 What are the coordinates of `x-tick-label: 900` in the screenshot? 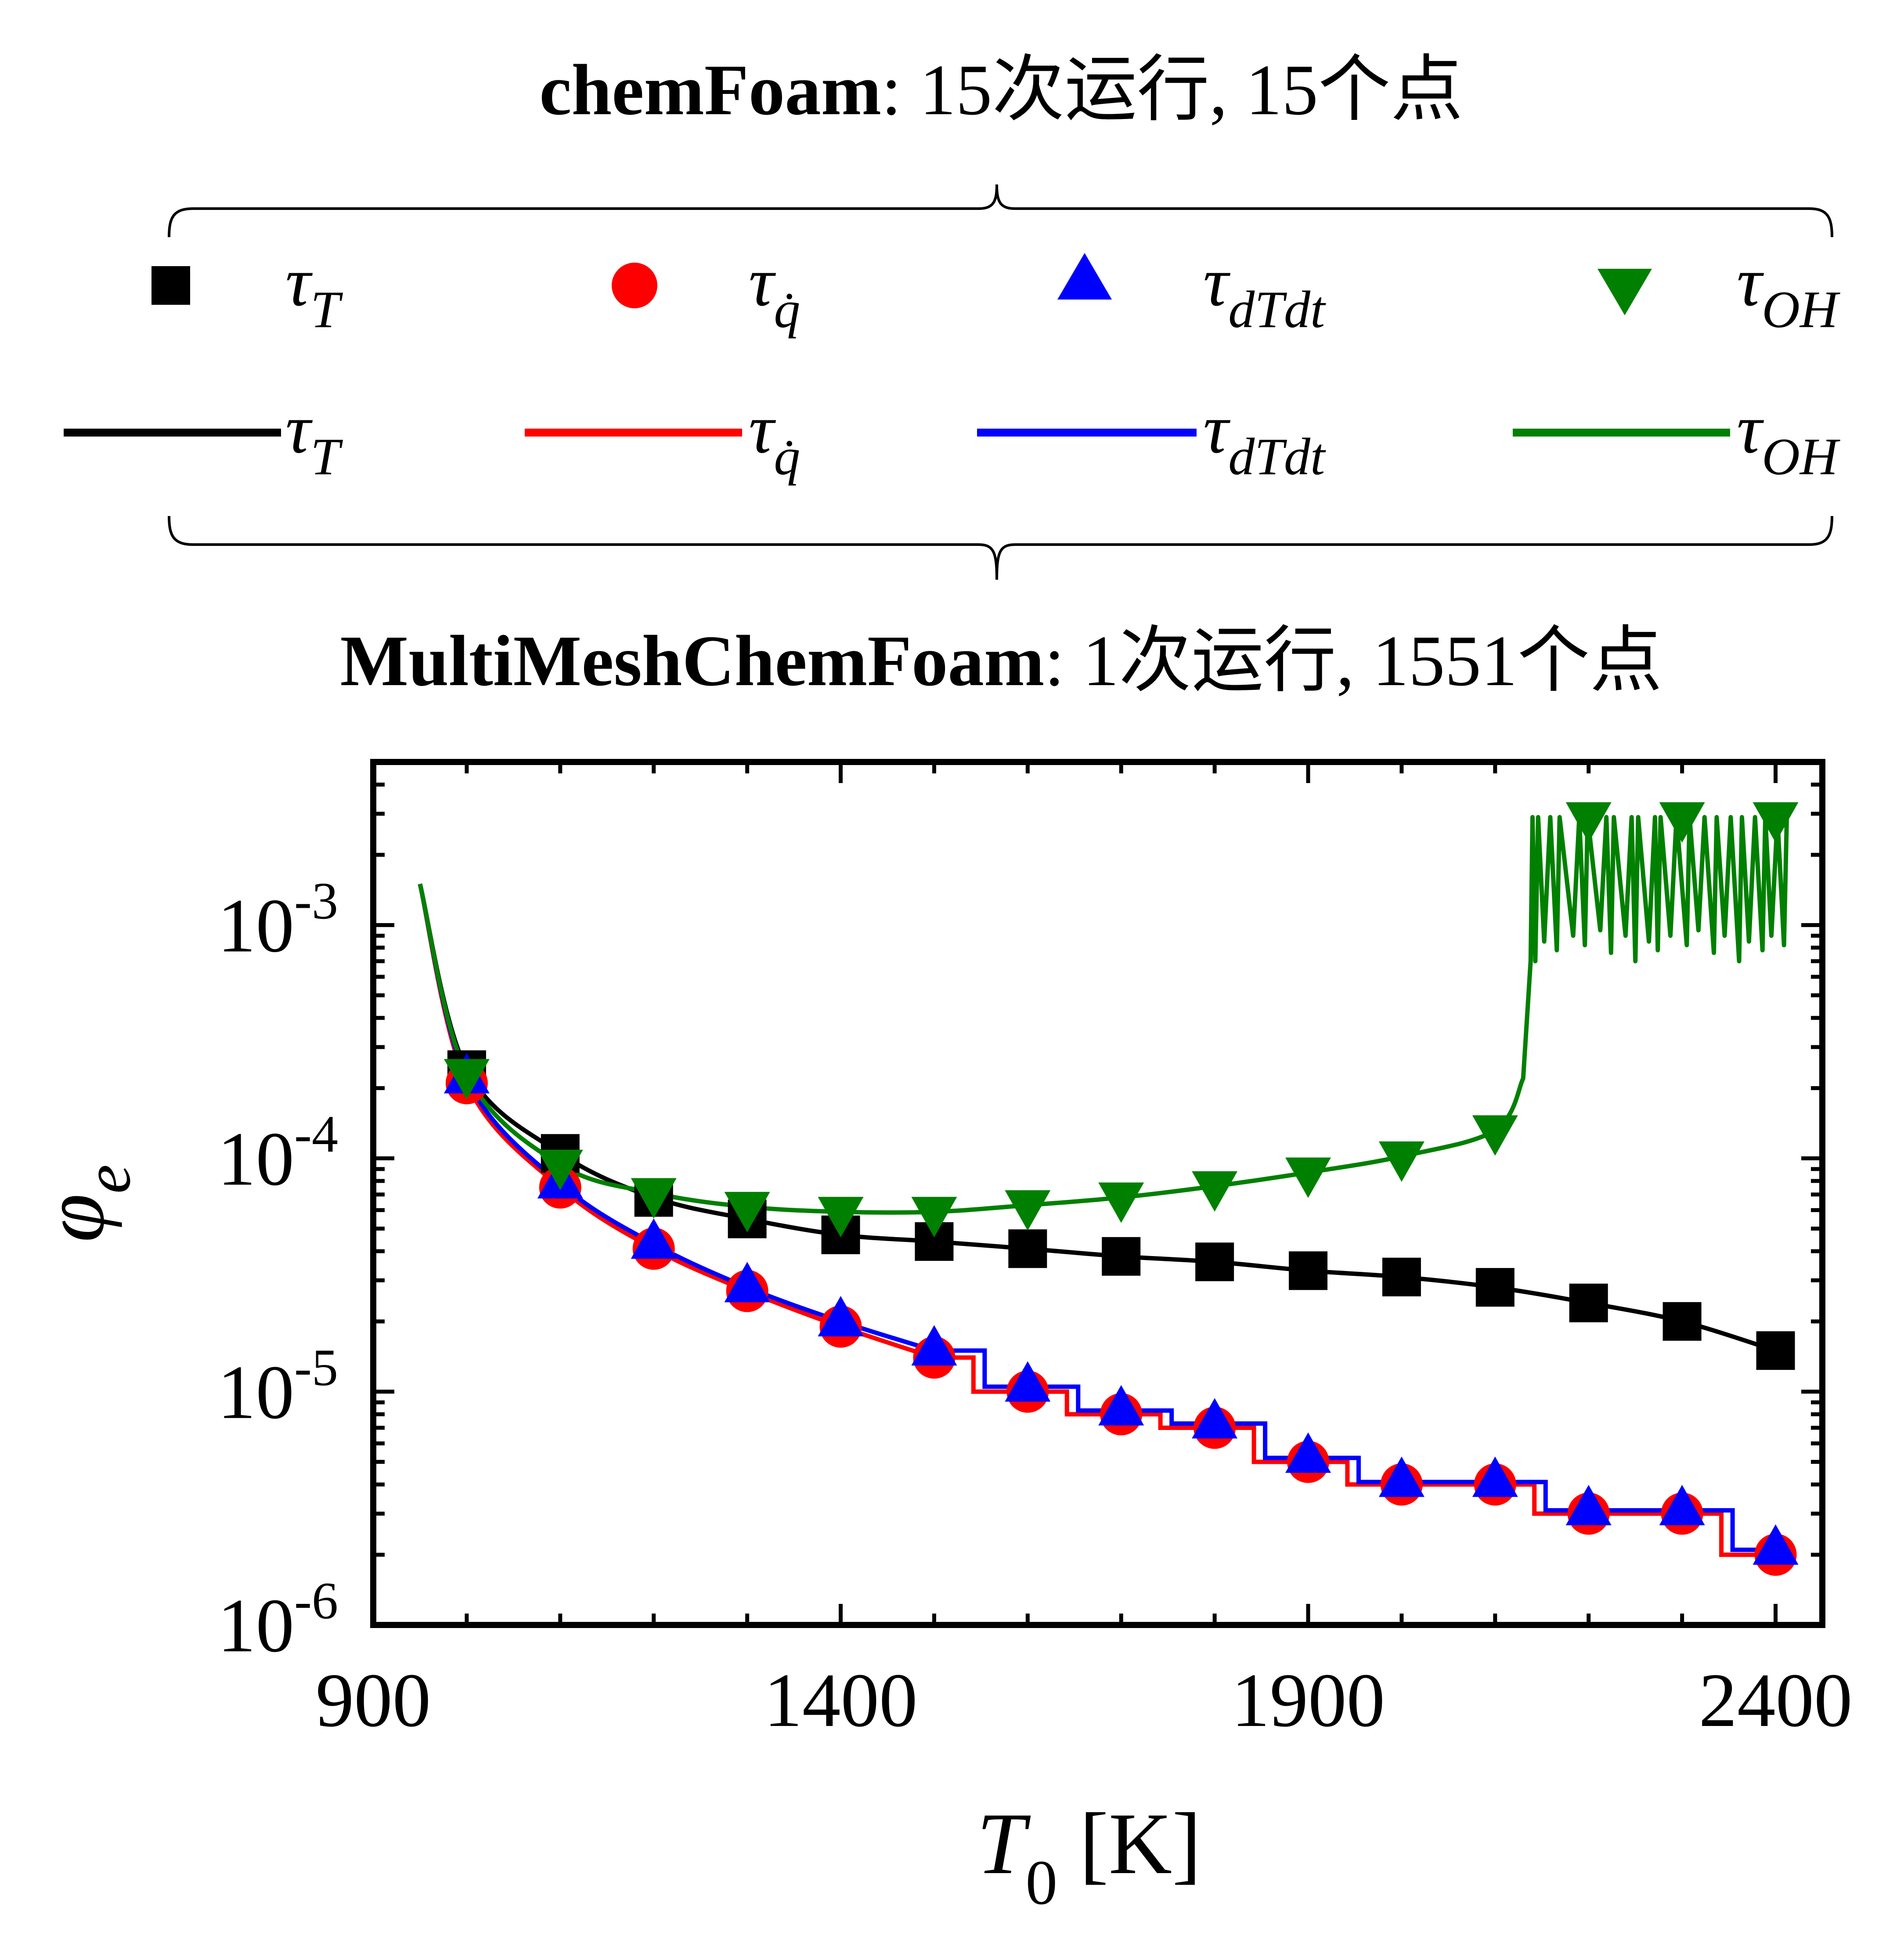 It's located at (373, 1700).